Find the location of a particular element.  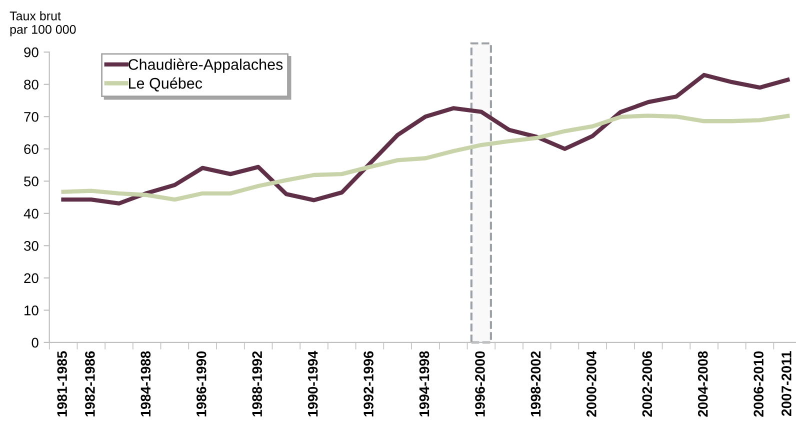

x-tick-label: 1981-1985 is located at coordinates (62, 383).